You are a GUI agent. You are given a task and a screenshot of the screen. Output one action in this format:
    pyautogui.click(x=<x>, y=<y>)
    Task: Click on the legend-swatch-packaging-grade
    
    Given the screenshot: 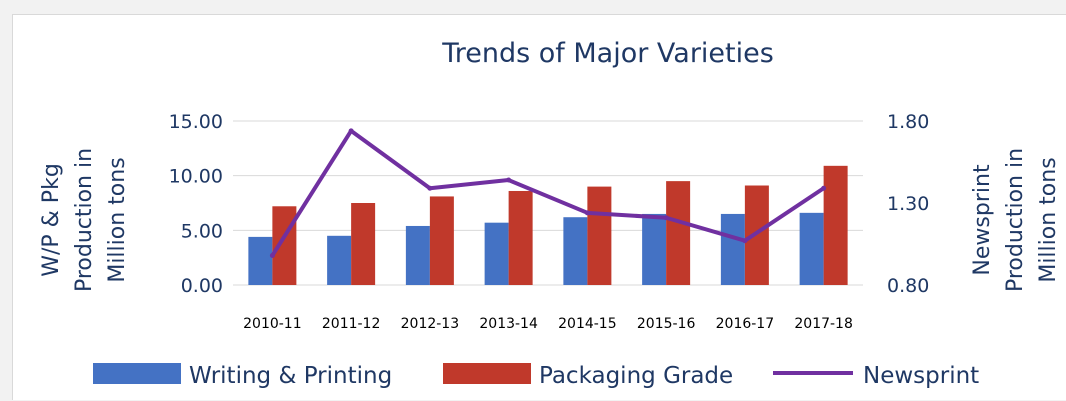 What is the action you would take?
    pyautogui.click(x=487, y=373)
    